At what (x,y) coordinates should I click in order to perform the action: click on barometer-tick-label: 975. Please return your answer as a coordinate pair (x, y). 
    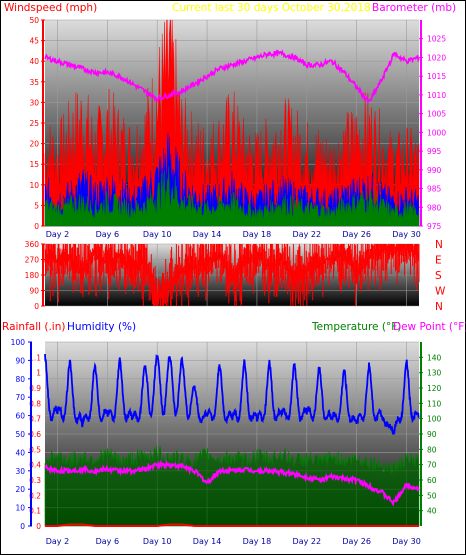
    Looking at the image, I should click on (434, 226).